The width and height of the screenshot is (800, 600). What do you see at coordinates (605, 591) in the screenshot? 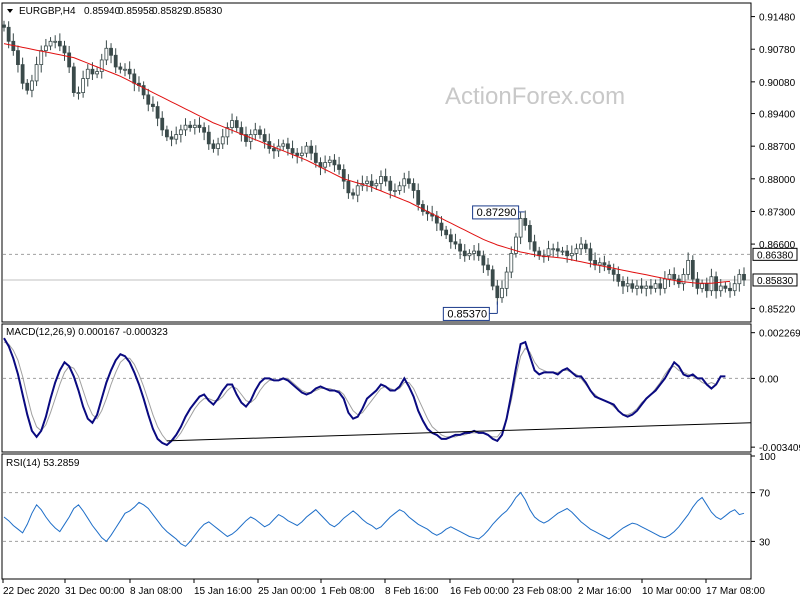
I see `x-tick-label: 2 Mar 16:00` at bounding box center [605, 591].